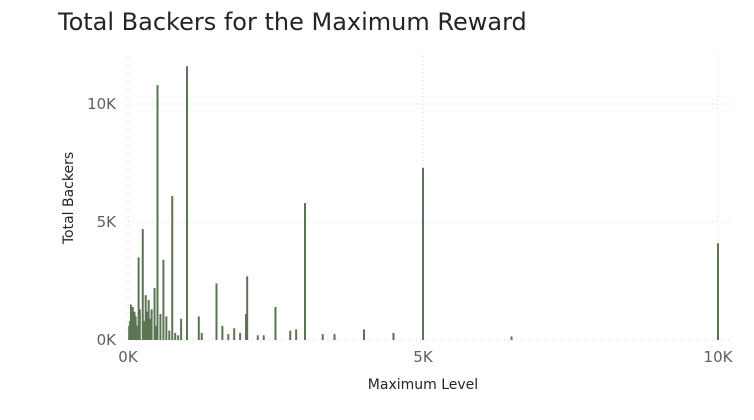 This screenshot has width=754, height=420. Describe the element at coordinates (69, 198) in the screenshot. I see `y-axis-title: Total Backers` at that location.